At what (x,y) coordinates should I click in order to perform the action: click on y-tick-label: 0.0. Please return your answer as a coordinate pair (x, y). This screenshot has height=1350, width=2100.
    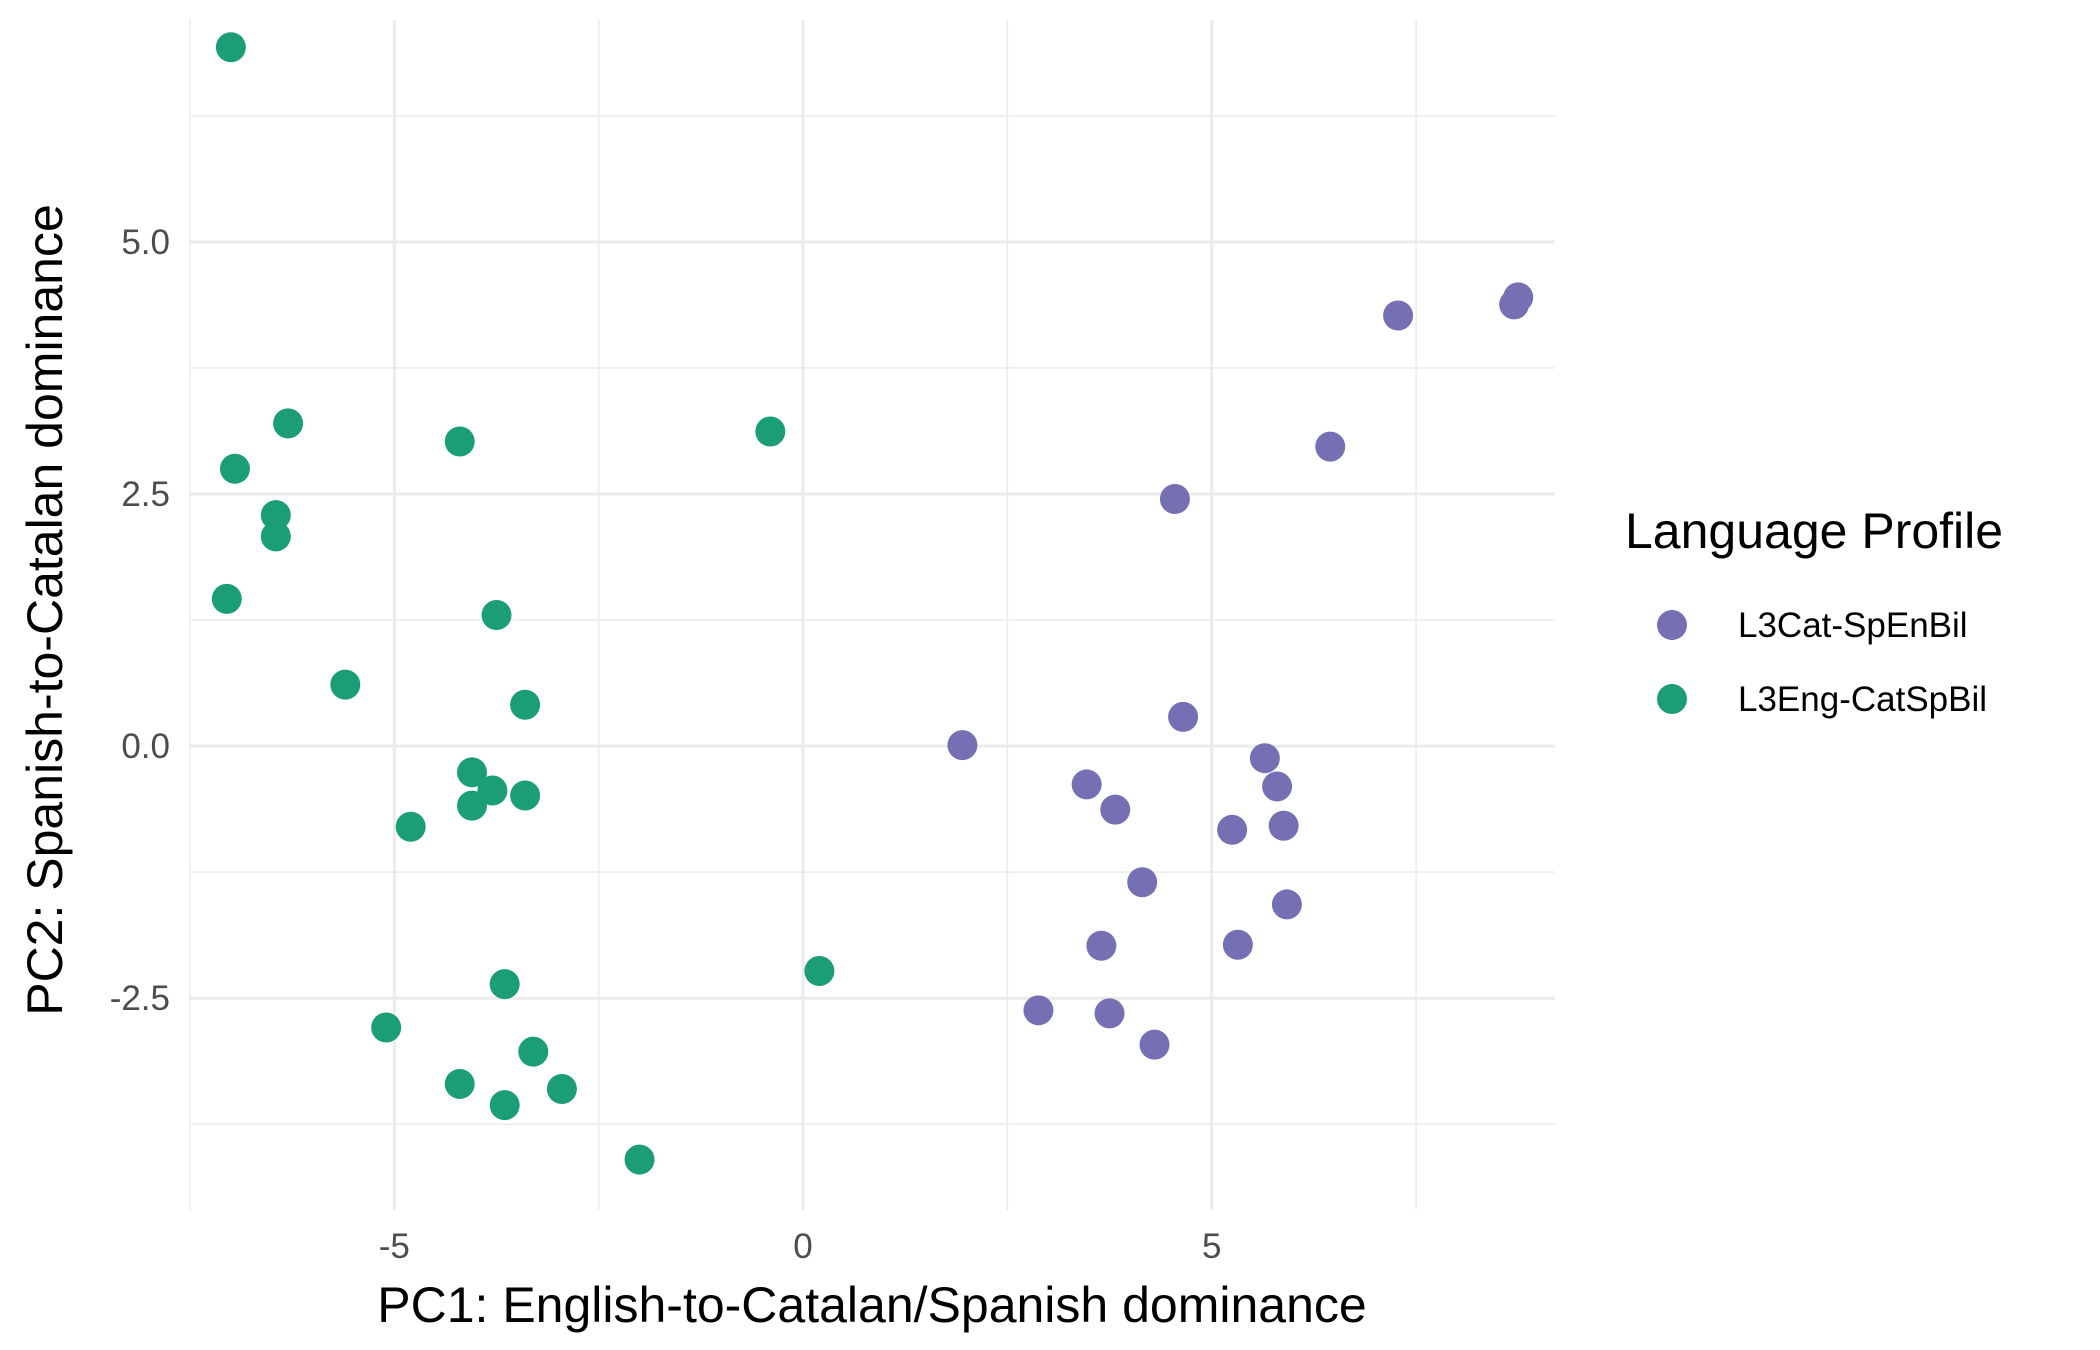
    Looking at the image, I should click on (145, 746).